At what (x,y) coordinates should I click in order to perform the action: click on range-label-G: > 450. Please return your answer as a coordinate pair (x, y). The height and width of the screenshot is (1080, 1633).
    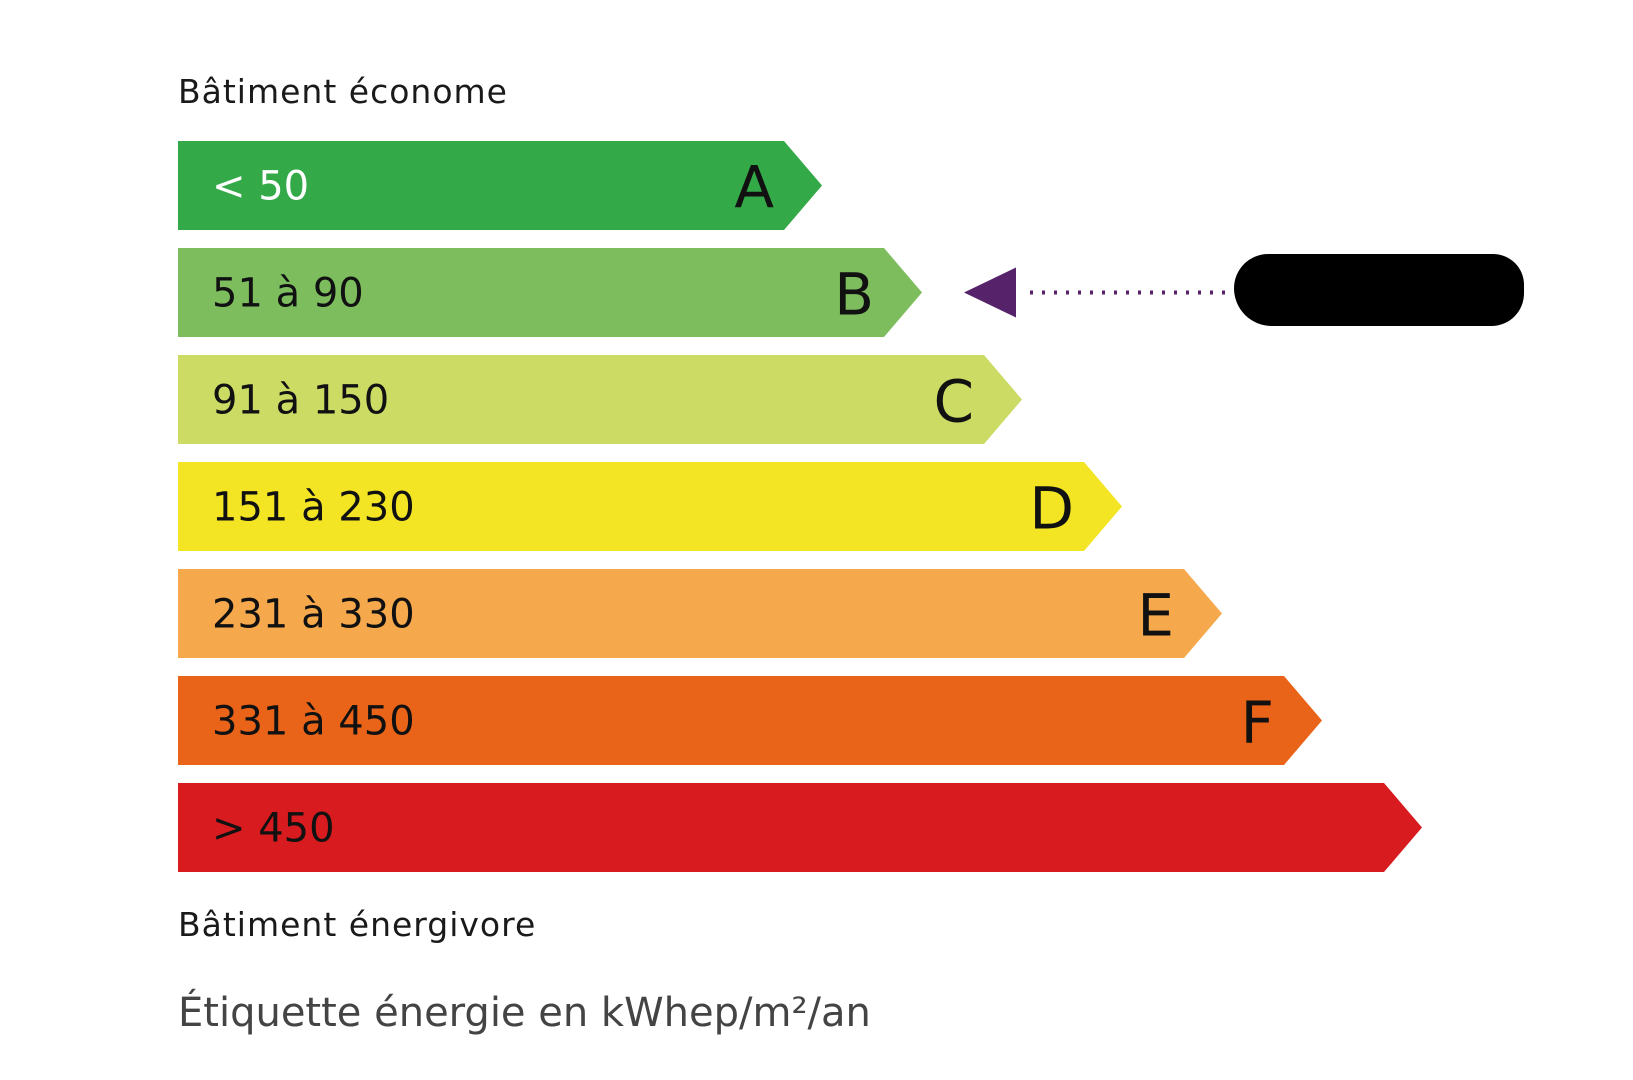
    Looking at the image, I should click on (273, 829).